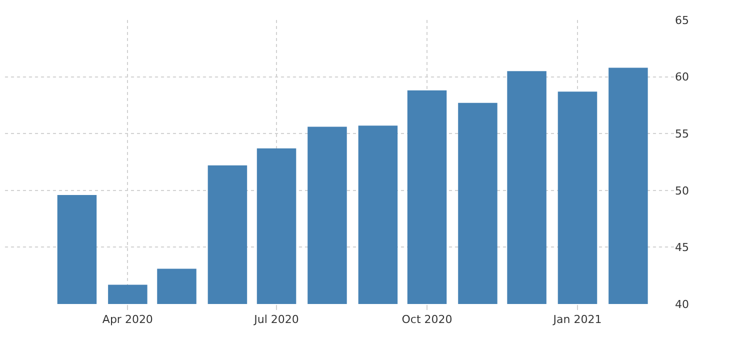  I want to click on y-tick-label: 55, so click(682, 133).